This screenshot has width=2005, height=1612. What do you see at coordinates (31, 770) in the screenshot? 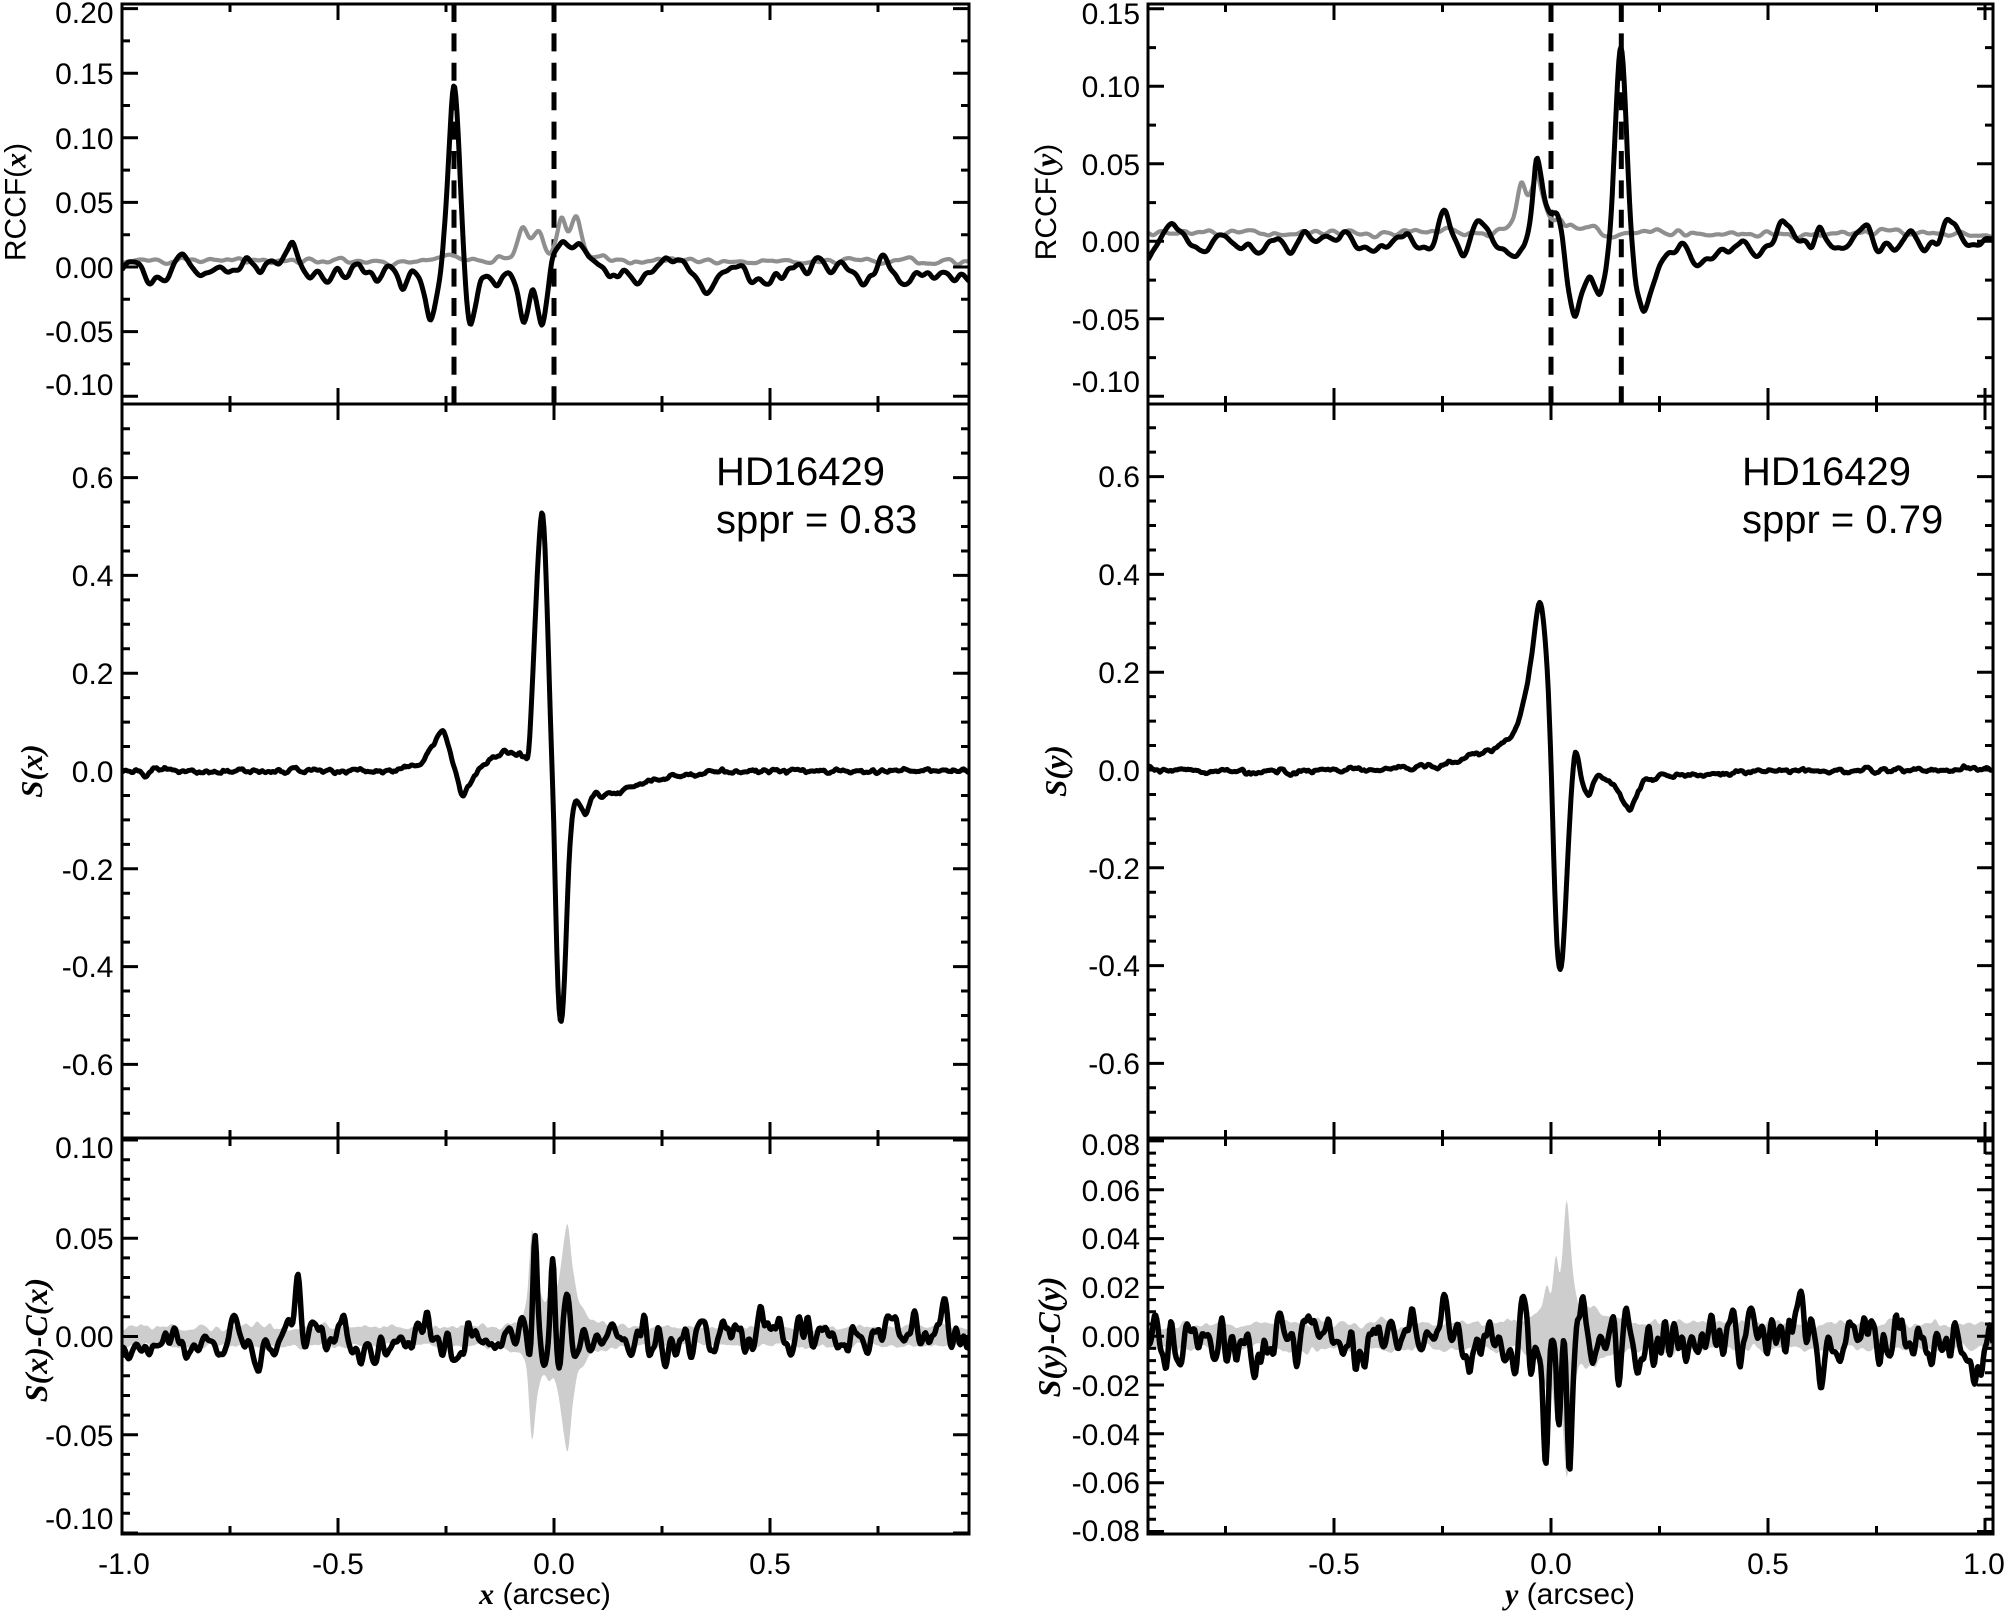
I see `svg-text: S(x)` at bounding box center [31, 770].